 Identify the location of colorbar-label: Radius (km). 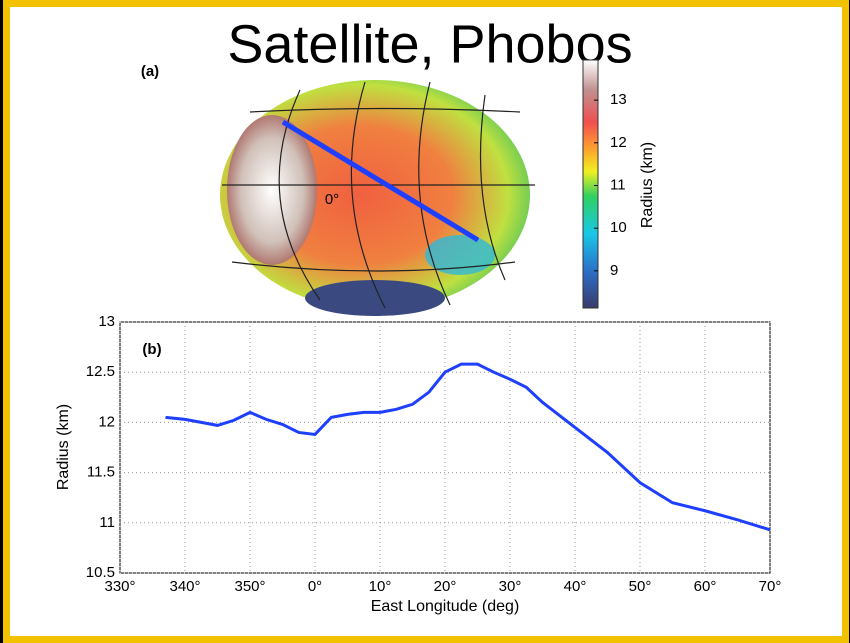
(647, 185).